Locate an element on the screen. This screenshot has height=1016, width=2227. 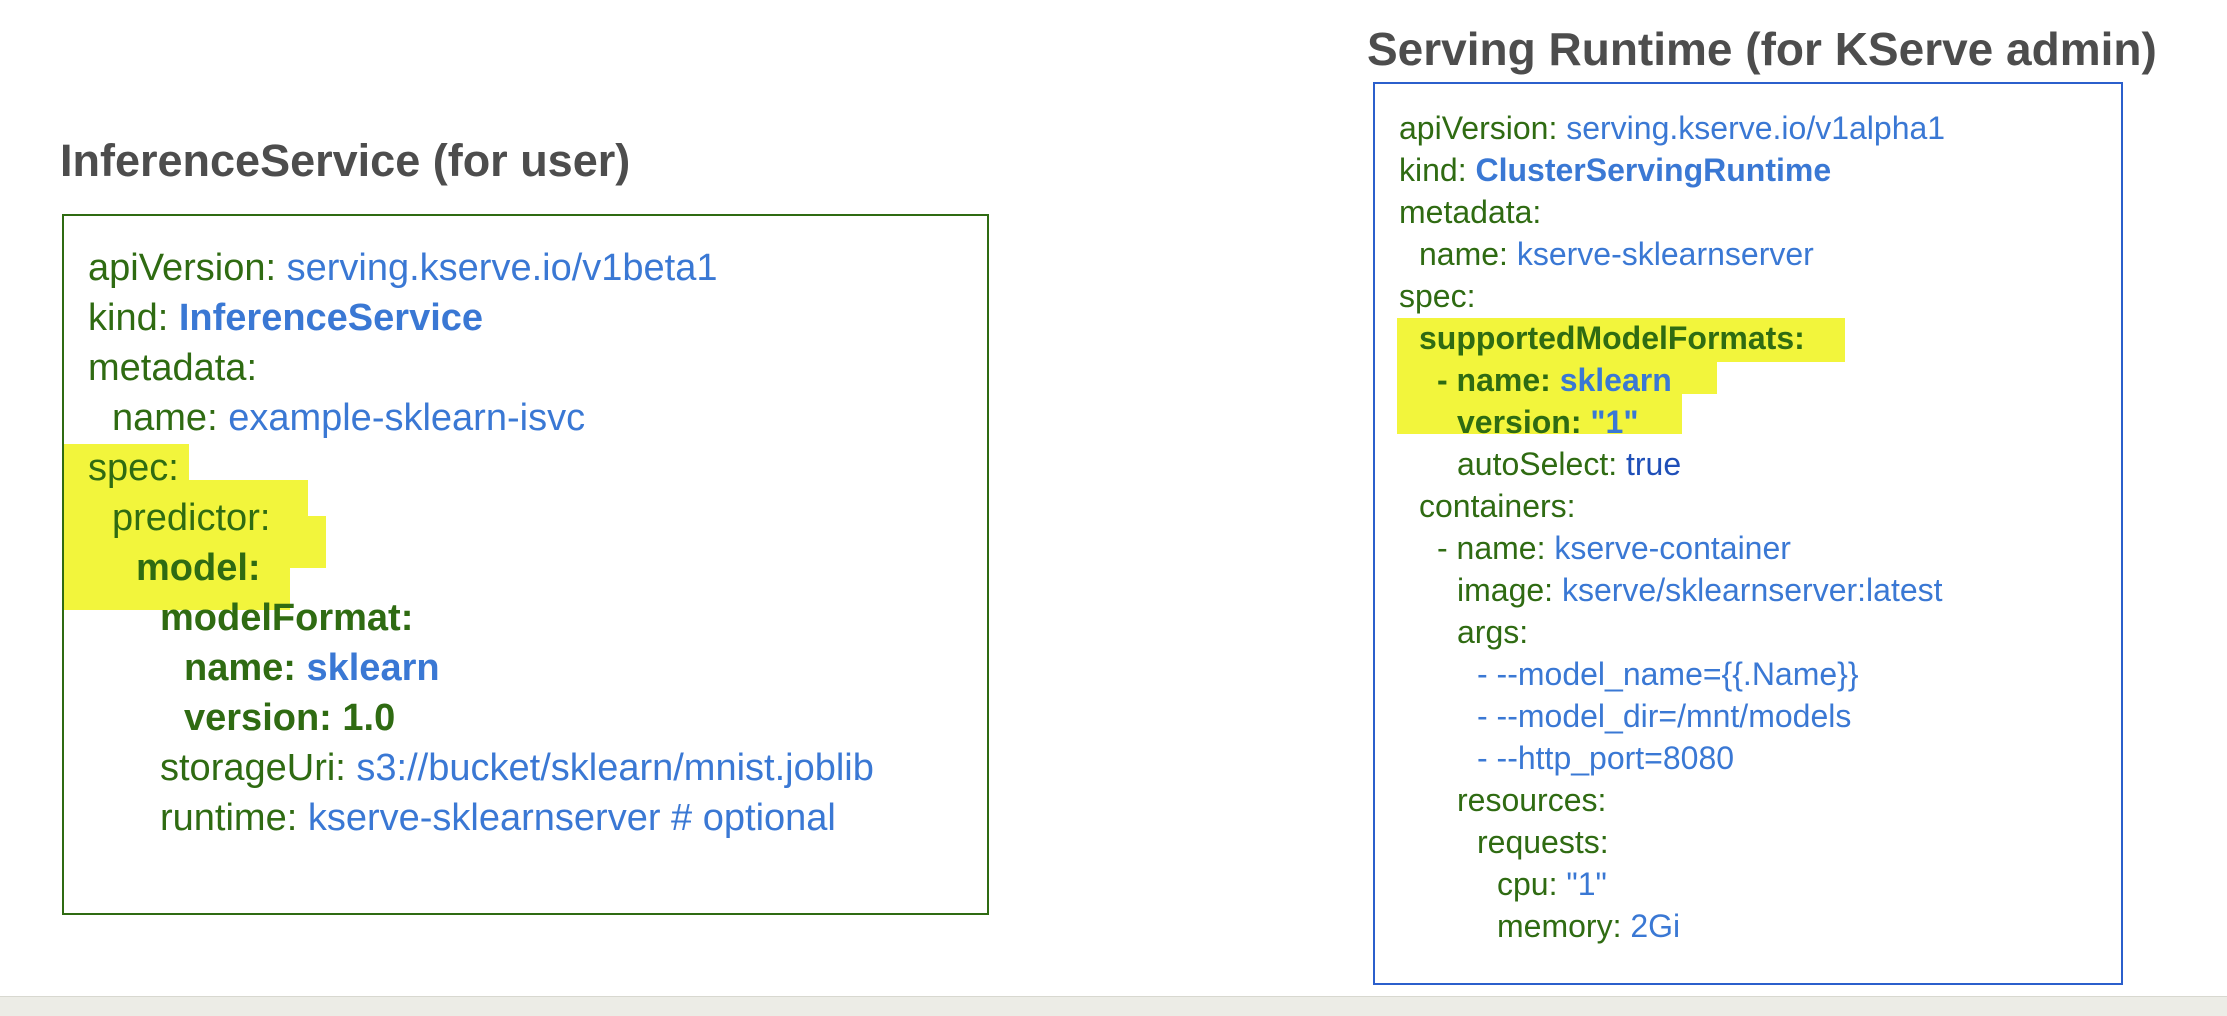
runtime-line-metadata: metadata: is located at coordinates (1470, 212).